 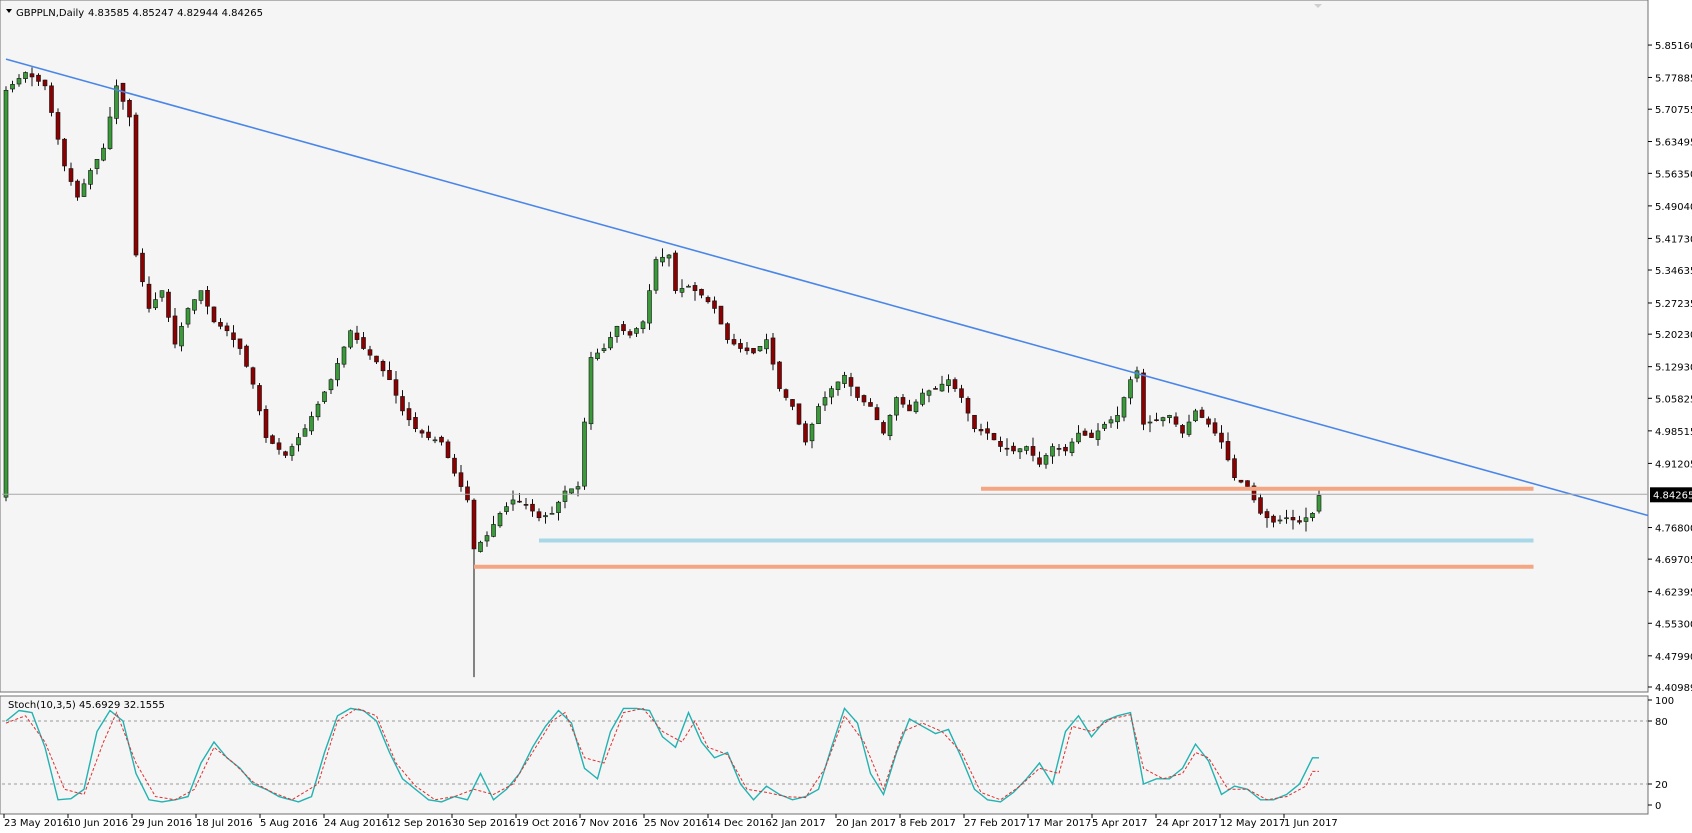 I want to click on horizontal-levels, so click(x=1004, y=527).